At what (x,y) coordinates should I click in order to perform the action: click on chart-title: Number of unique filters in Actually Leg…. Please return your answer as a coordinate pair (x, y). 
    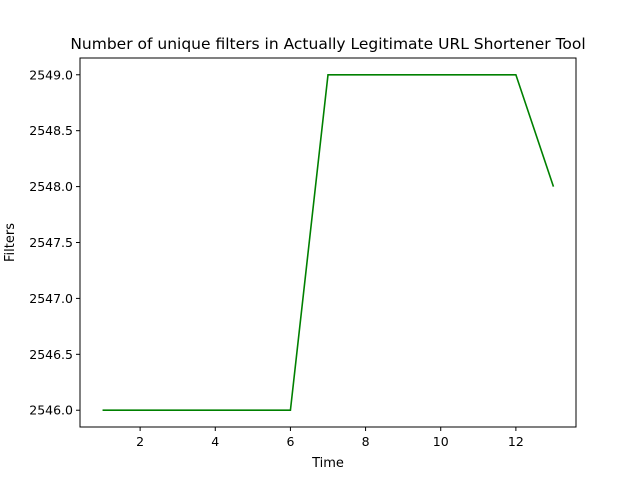
    Looking at the image, I should click on (327, 44).